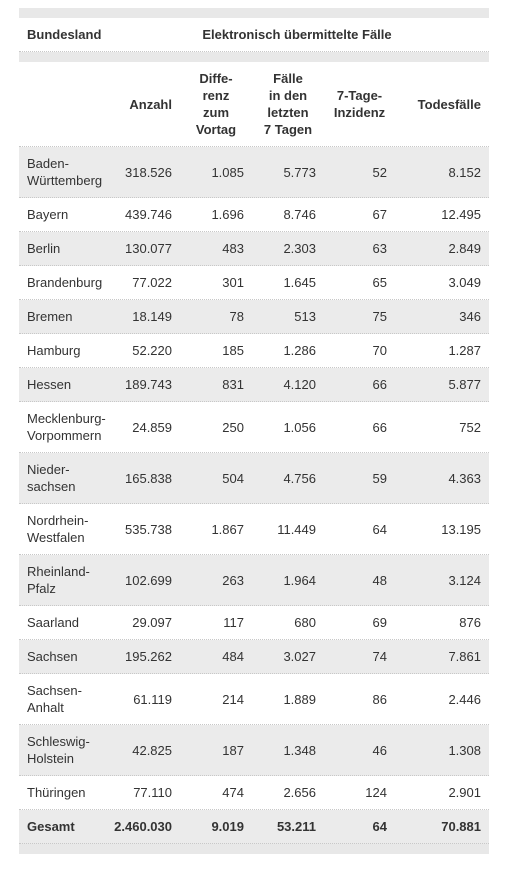 The width and height of the screenshot is (506, 883). Describe the element at coordinates (254, 699) in the screenshot. I see `data-row: Sachsen- Anhalt 61.119 214 1.889 86 2.446` at that location.